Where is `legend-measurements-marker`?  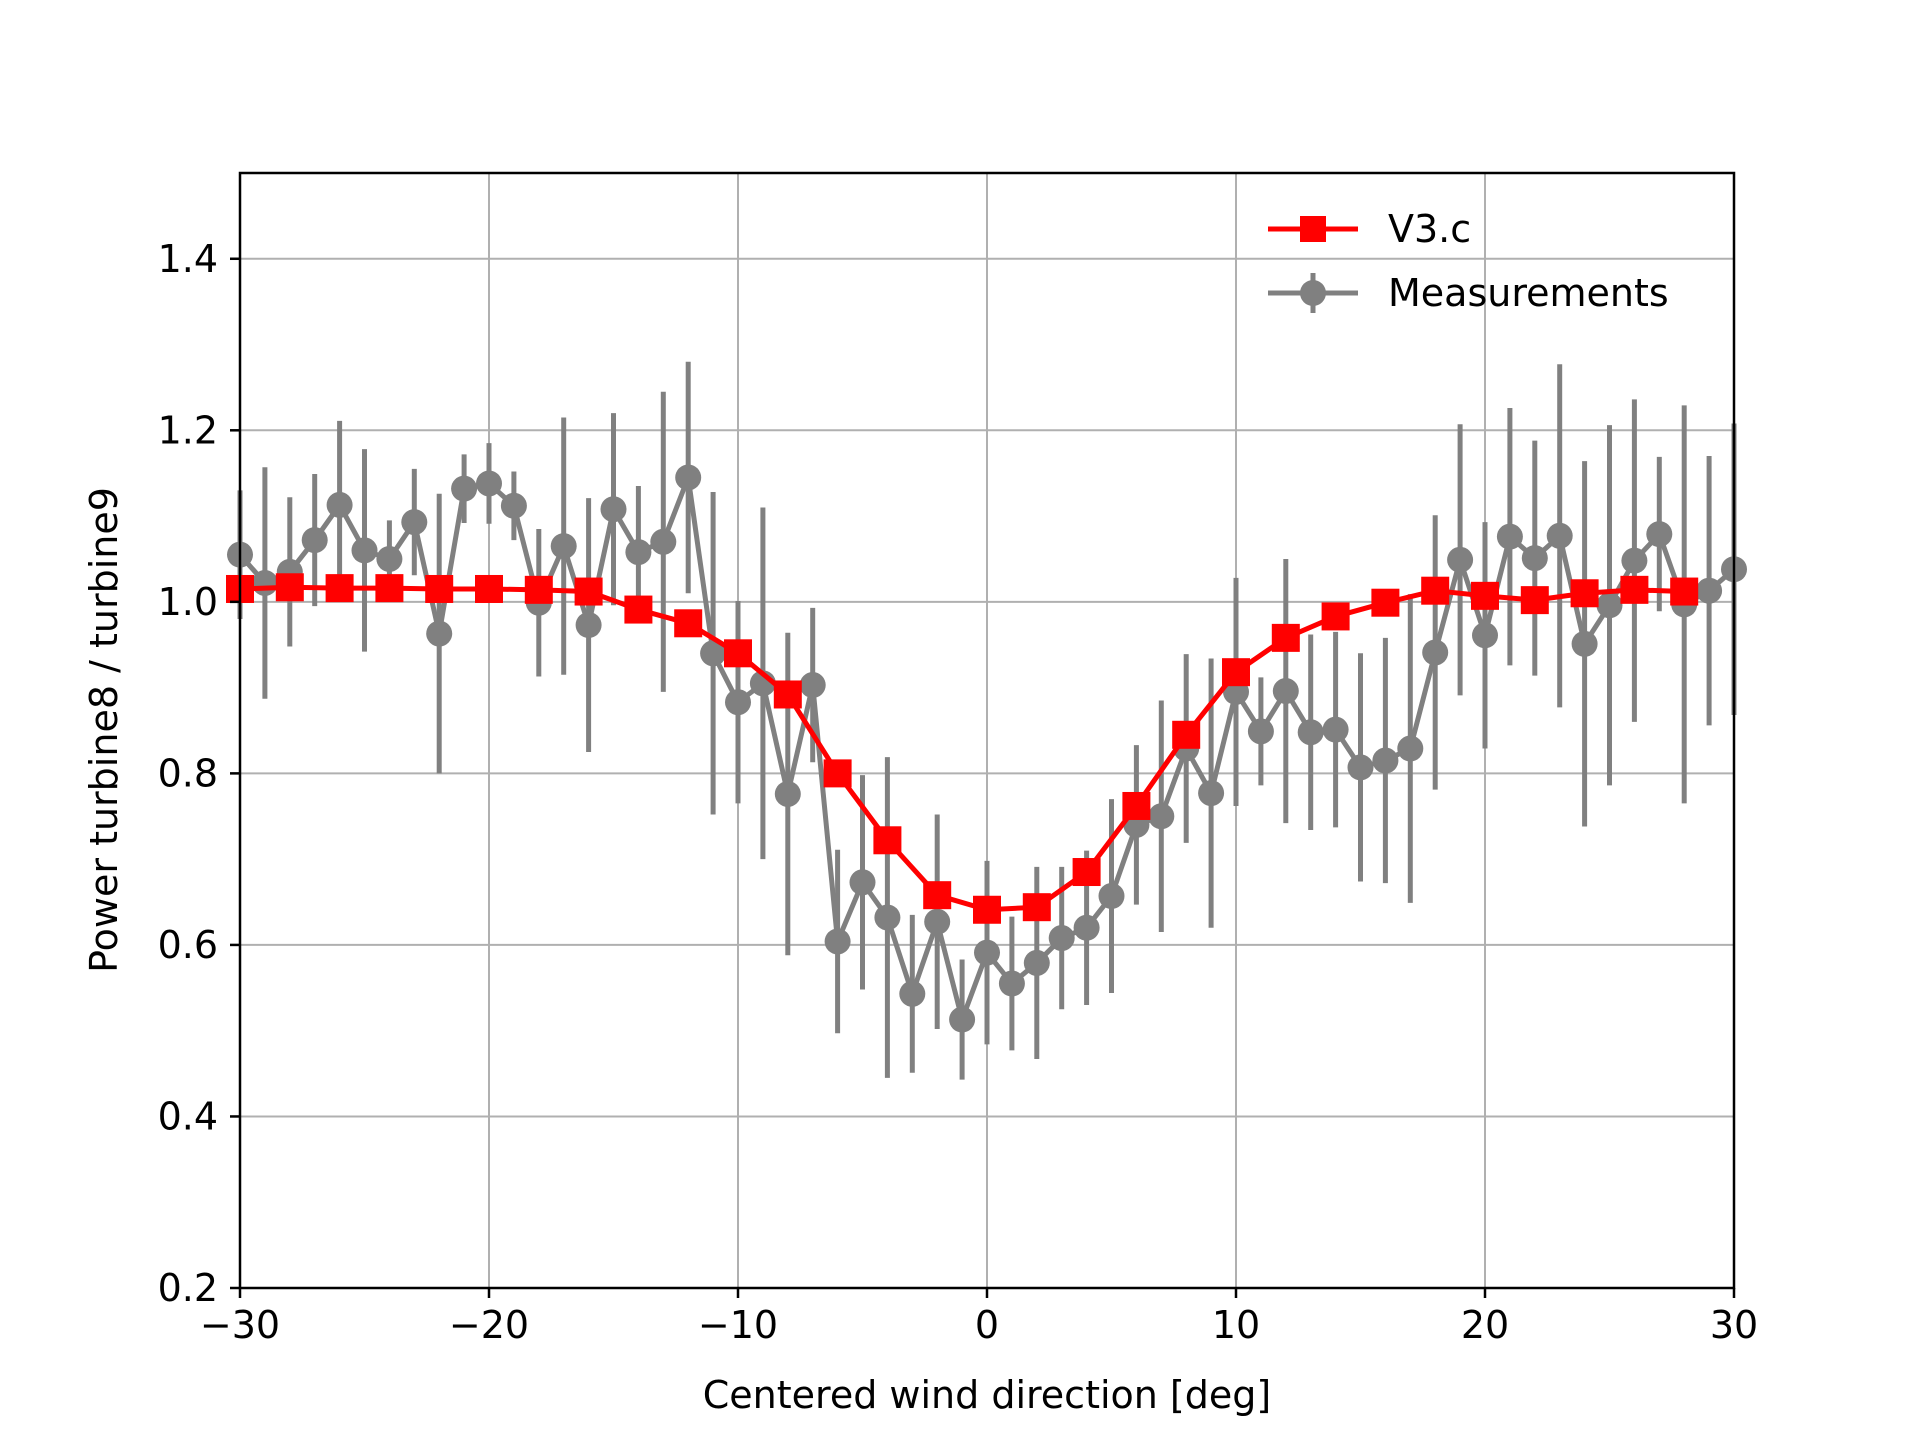 legend-measurements-marker is located at coordinates (1313, 293).